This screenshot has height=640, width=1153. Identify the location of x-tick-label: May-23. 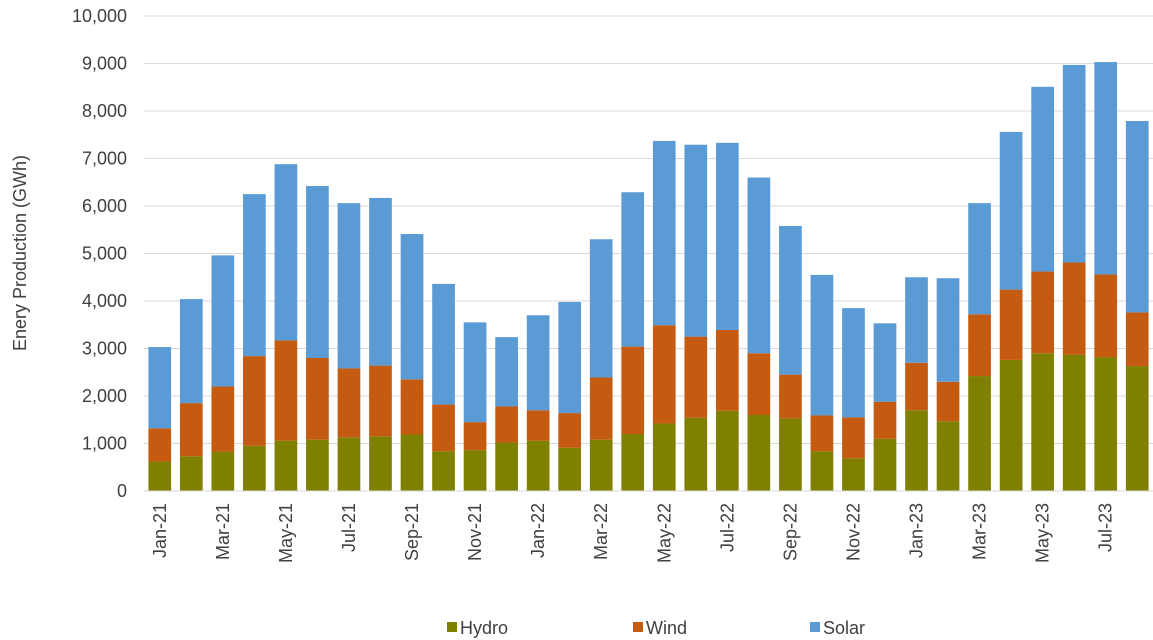
(1043, 533).